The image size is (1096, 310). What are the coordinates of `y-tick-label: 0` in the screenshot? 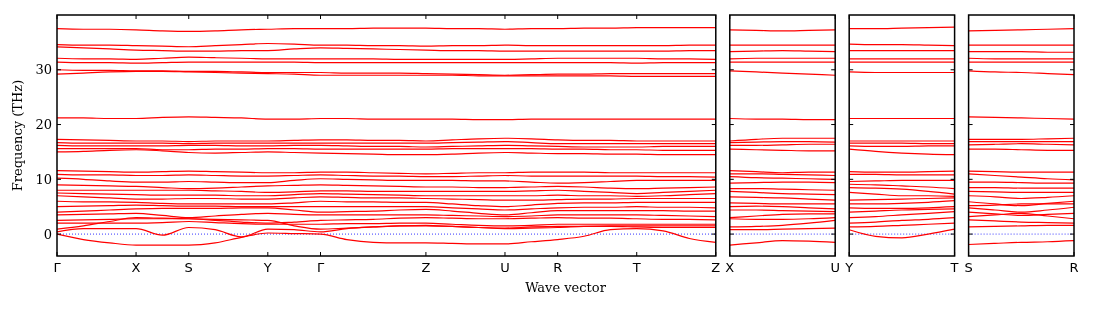 It's located at (47, 234).